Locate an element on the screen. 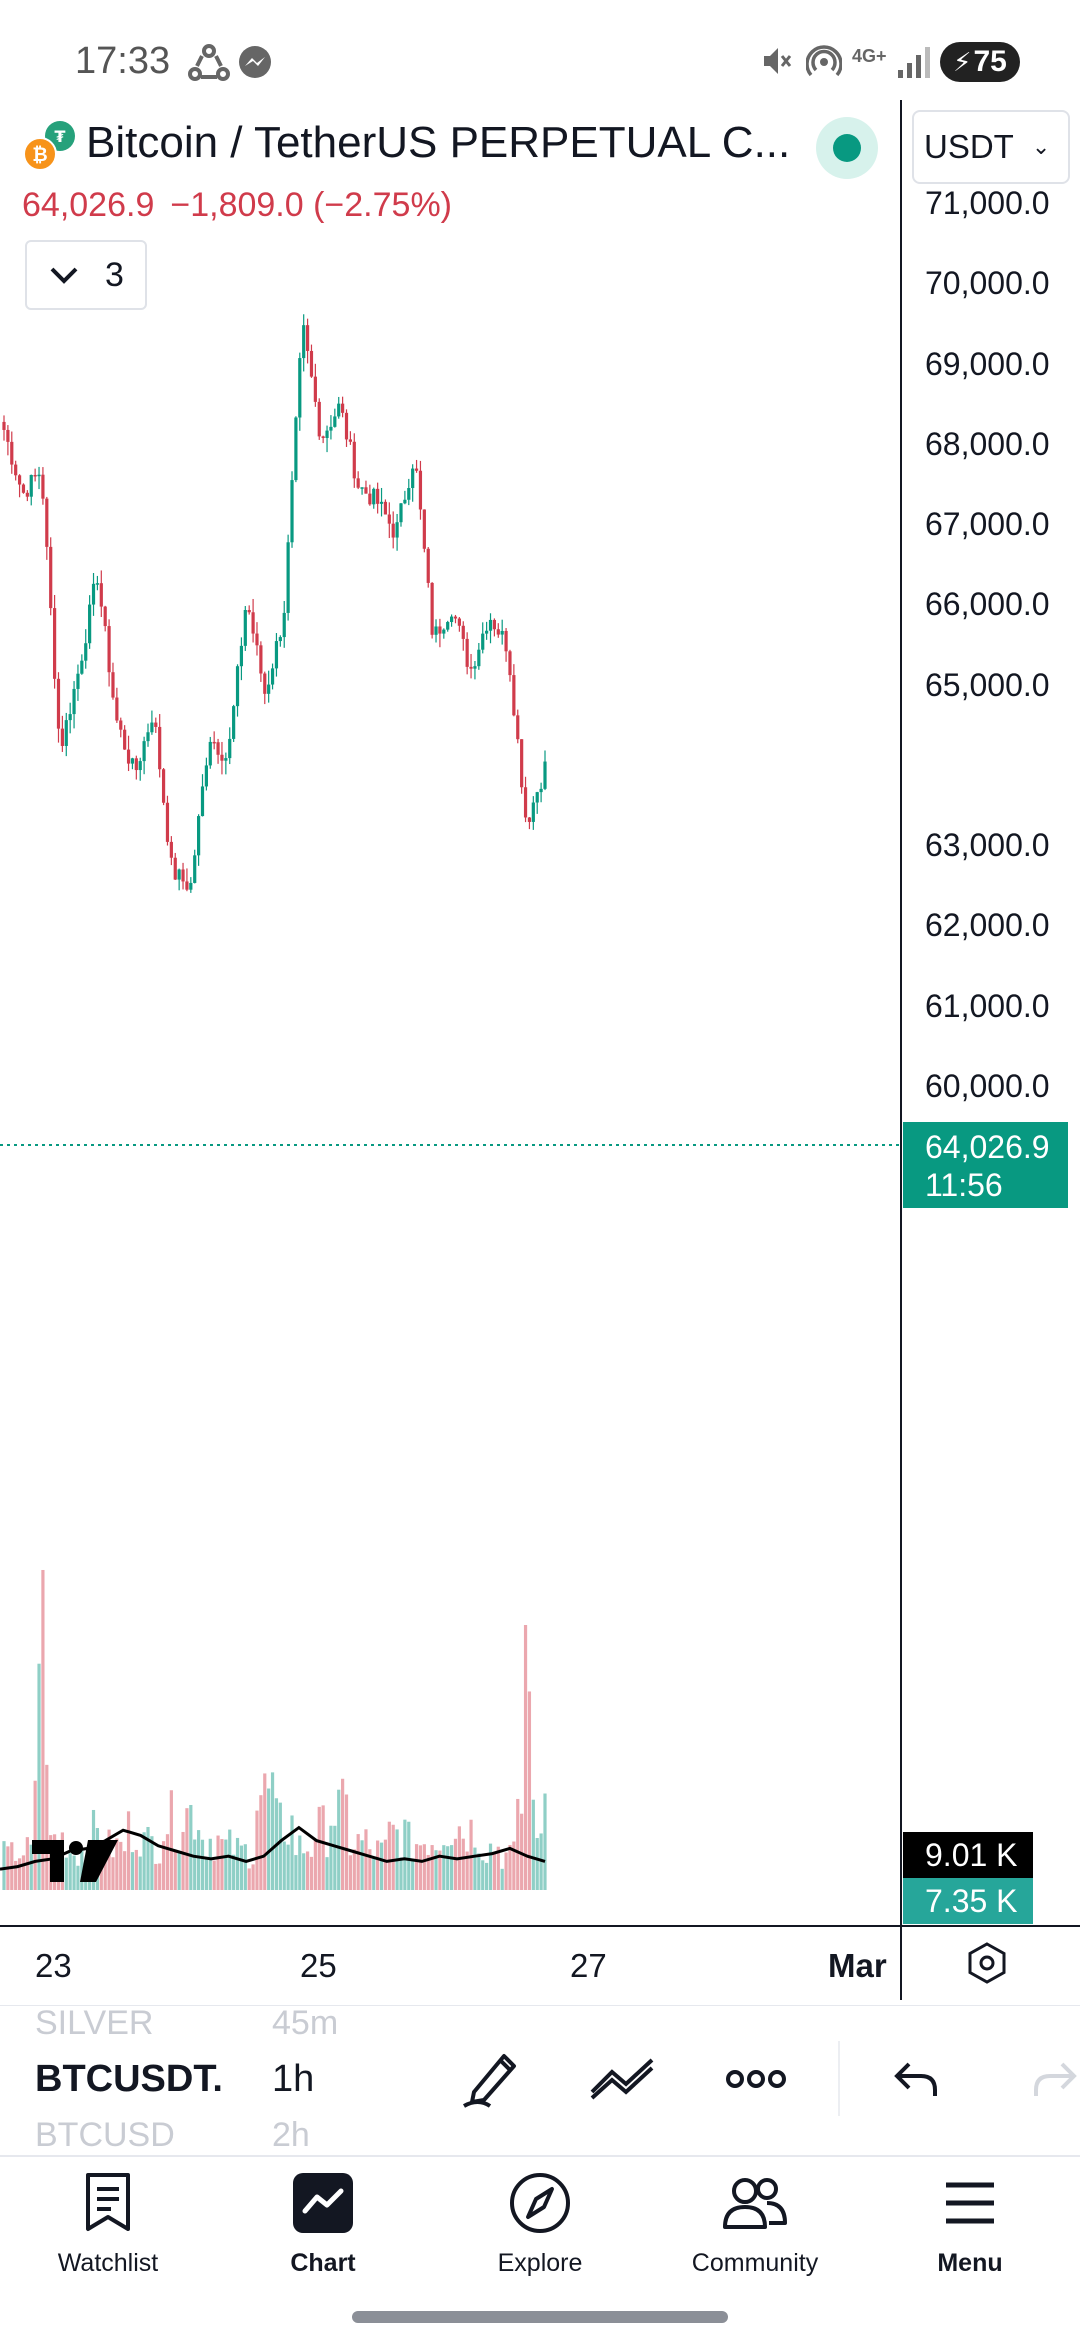  nav-explore: Explore is located at coordinates (540, 2224).